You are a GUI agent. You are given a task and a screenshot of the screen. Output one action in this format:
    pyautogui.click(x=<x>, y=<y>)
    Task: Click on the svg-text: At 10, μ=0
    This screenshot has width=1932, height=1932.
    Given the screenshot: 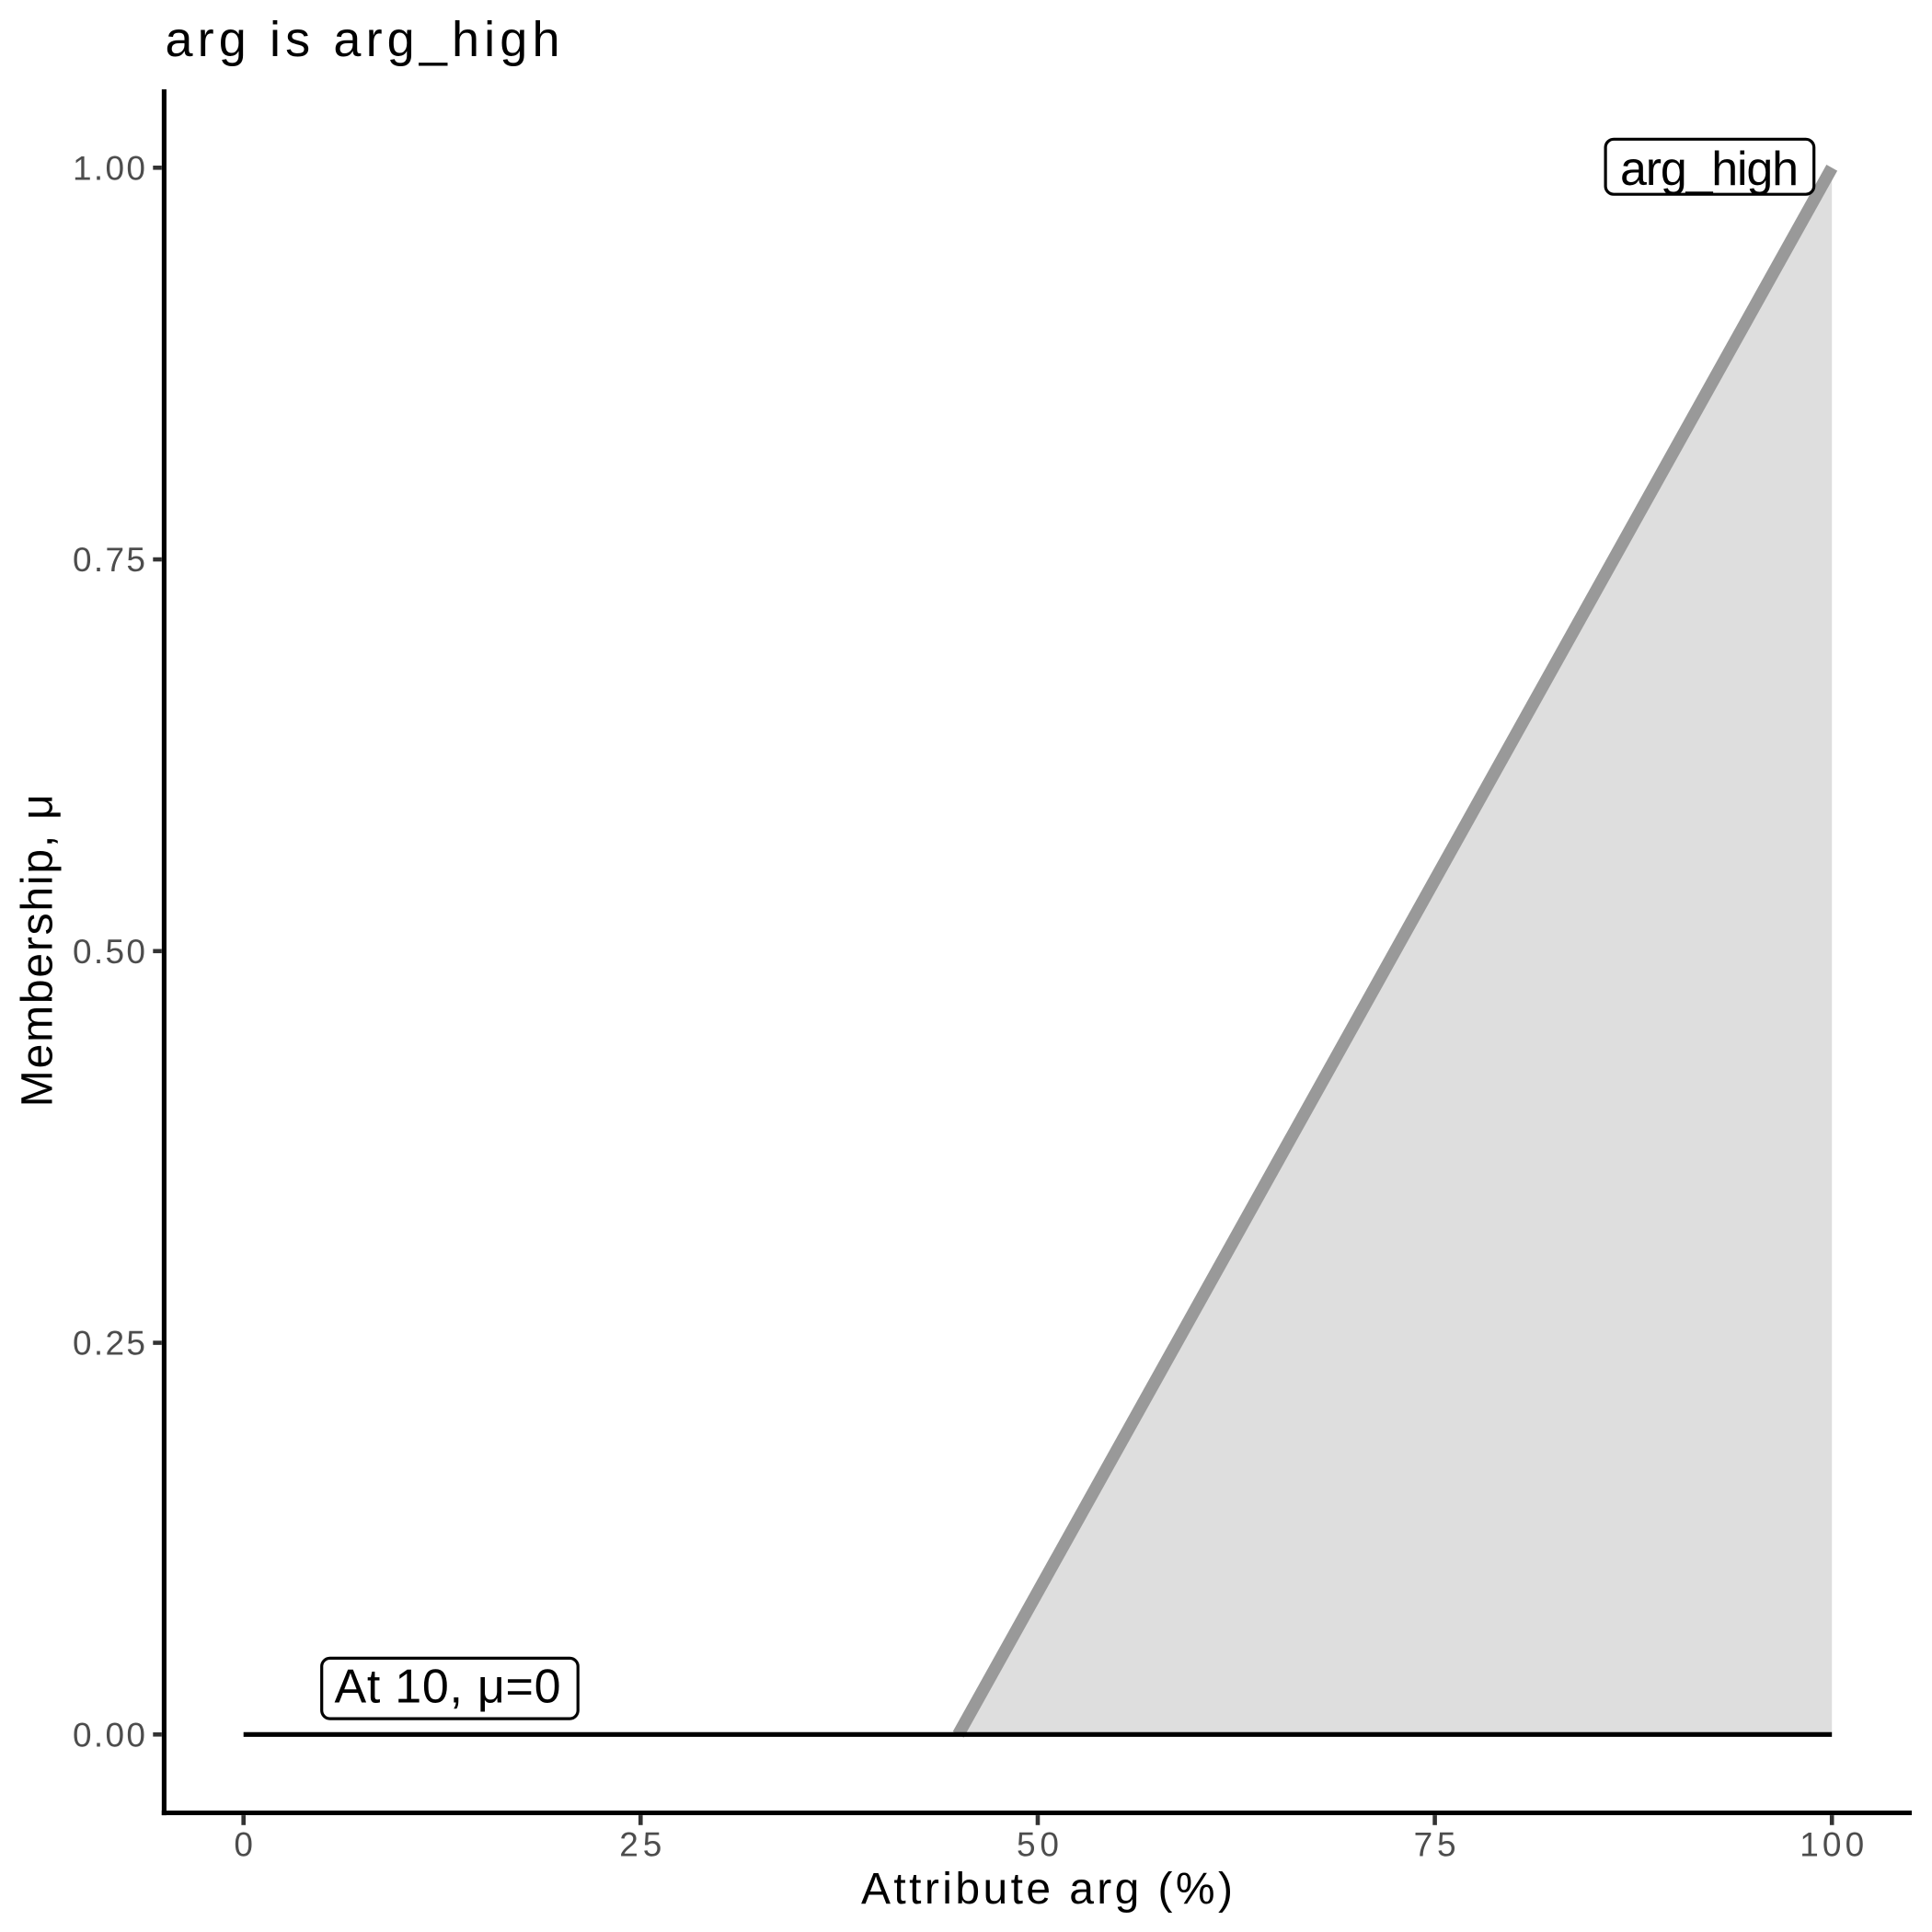 What is the action you would take?
    pyautogui.click(x=448, y=1687)
    